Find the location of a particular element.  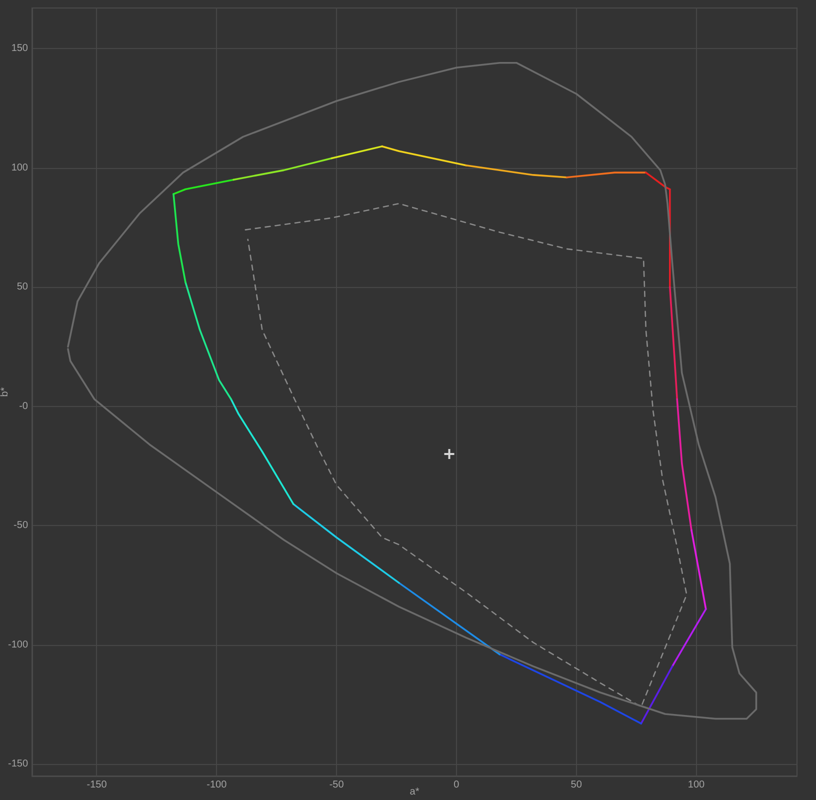

y-tick-label: -0 is located at coordinates (23, 406).